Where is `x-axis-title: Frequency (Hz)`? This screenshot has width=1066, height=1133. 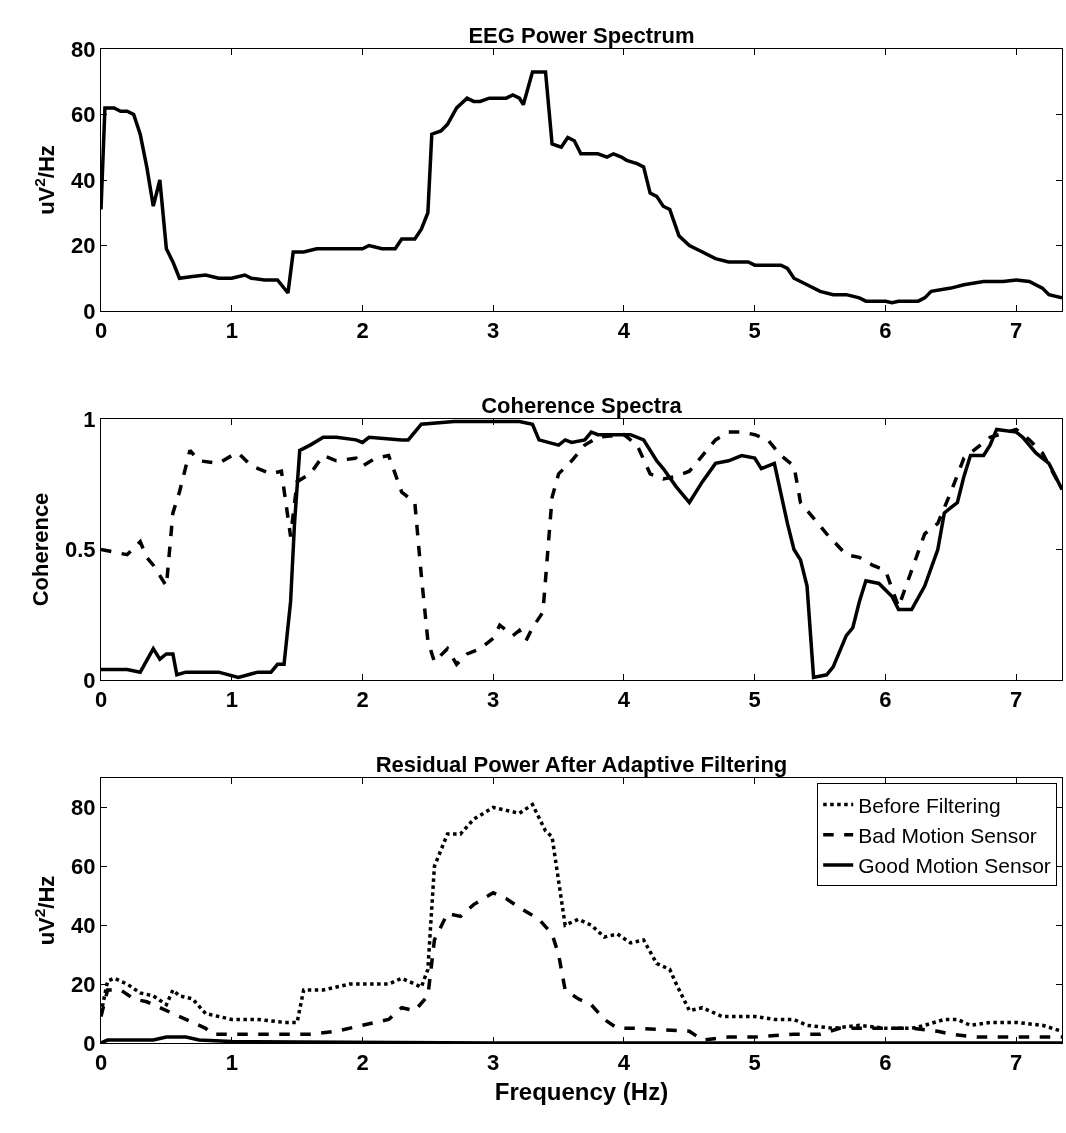
x-axis-title: Frequency (Hz) is located at coordinates (581, 1091).